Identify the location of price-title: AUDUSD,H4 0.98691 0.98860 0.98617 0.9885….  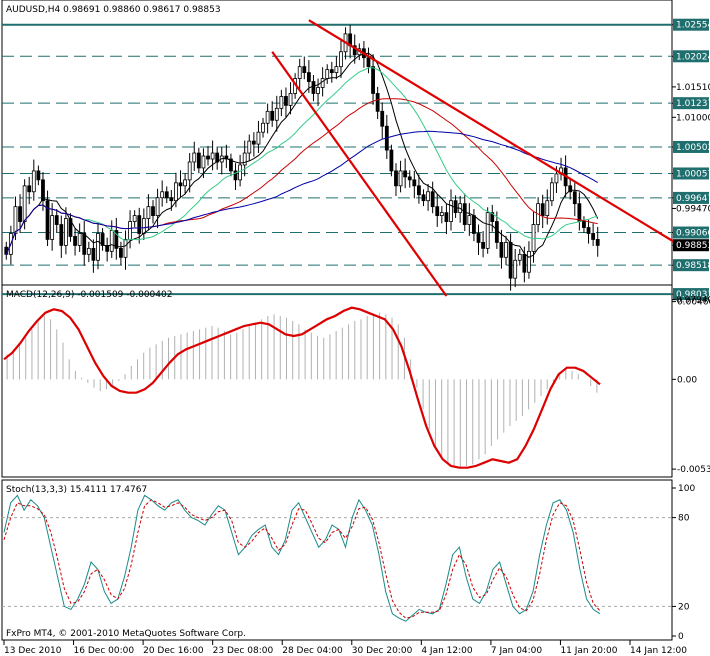
(113, 10).